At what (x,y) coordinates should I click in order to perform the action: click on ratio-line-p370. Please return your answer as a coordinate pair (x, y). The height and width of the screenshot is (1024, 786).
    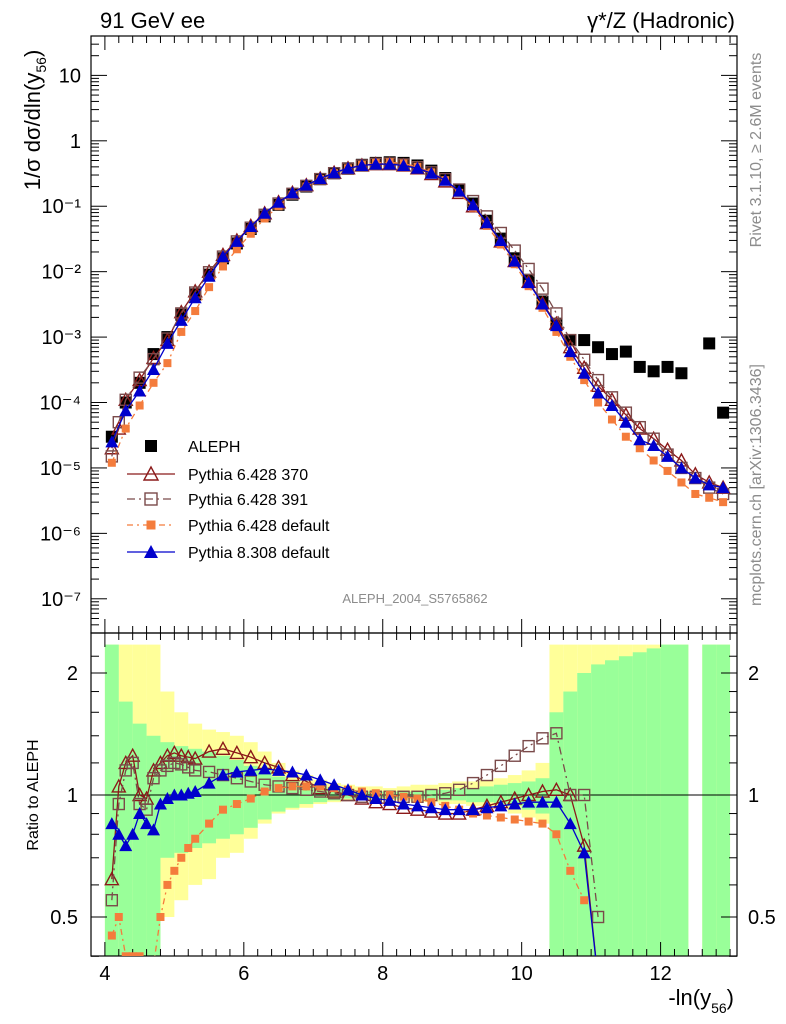
    Looking at the image, I should click on (354, 852).